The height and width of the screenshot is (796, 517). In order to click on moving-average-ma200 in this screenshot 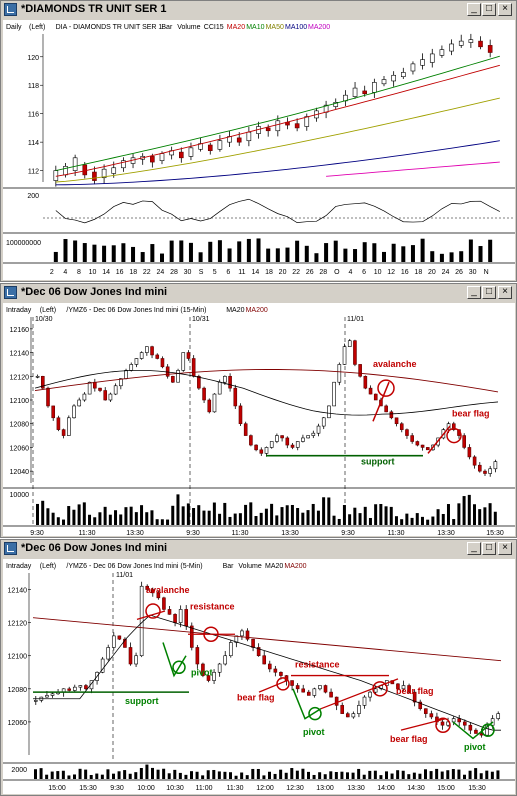, I will do `click(413, 169)`.